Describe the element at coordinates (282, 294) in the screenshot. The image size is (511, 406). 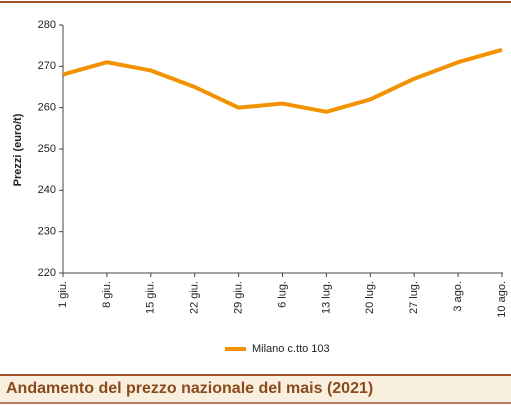
I see `x-tick-label: 6 lug.` at that location.